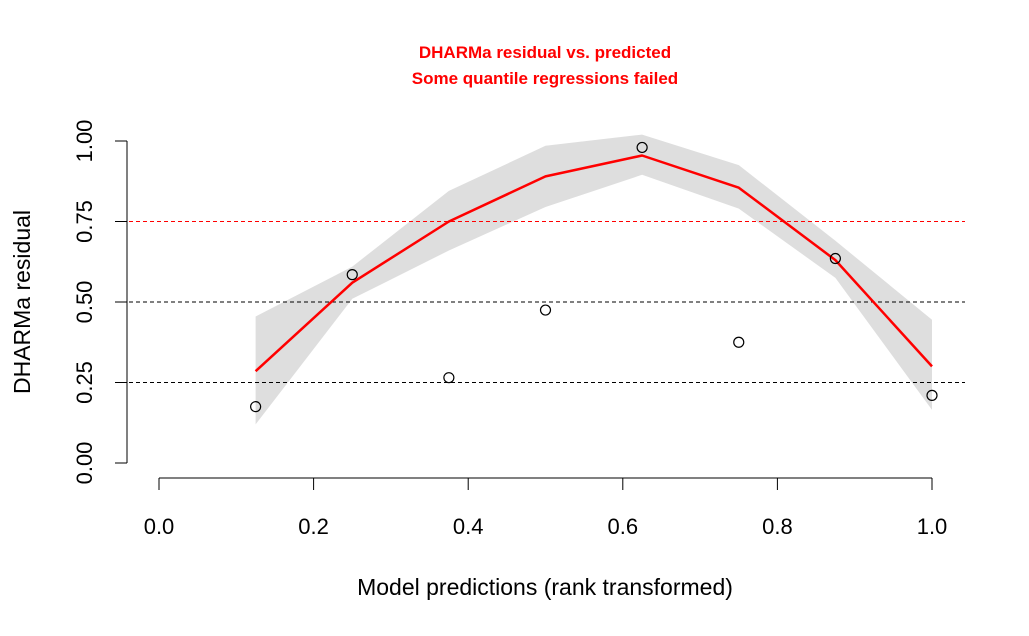 The height and width of the screenshot is (636, 1029). I want to click on y-tick-label: 0.00, so click(84, 463).